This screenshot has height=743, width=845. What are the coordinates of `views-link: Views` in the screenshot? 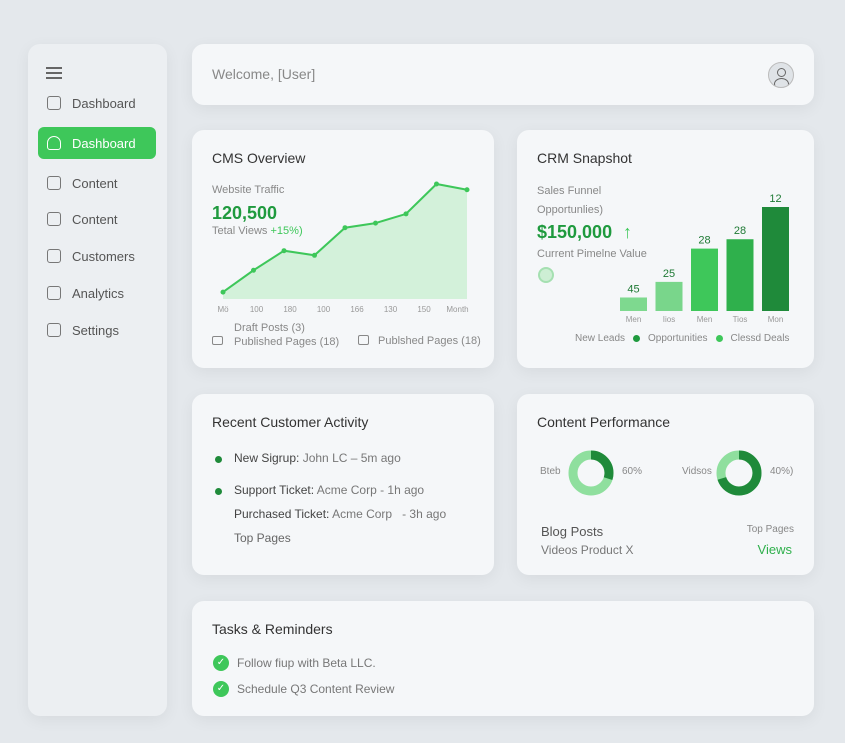 It's located at (774, 549).